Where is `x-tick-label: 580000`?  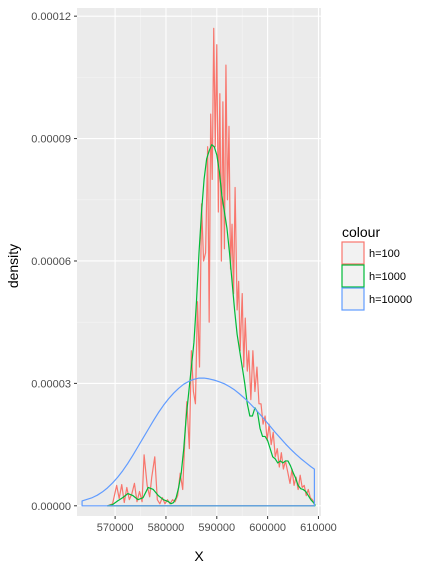 x-tick-label: 580000 is located at coordinates (166, 528).